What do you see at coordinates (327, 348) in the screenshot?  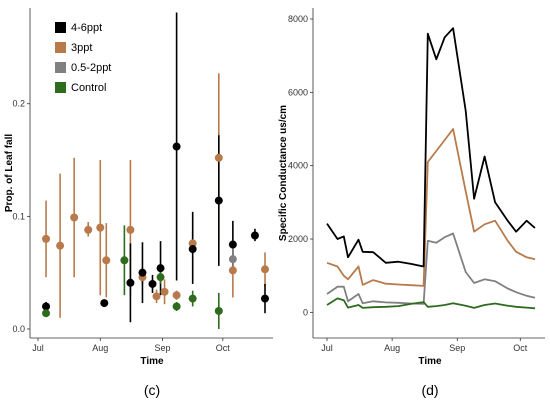 I see `panel-d-x-tick-label: Jul` at bounding box center [327, 348].